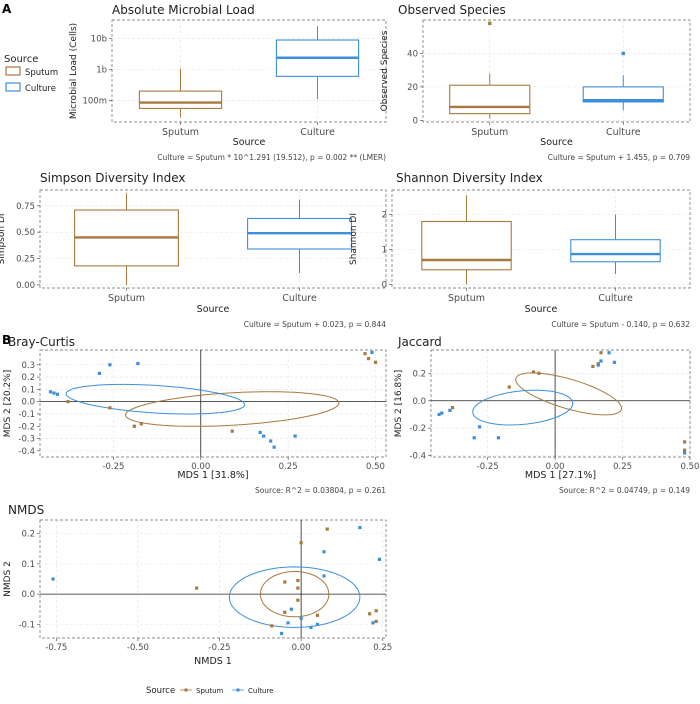  I want to click on legend-bottom-title: Source, so click(160, 691).